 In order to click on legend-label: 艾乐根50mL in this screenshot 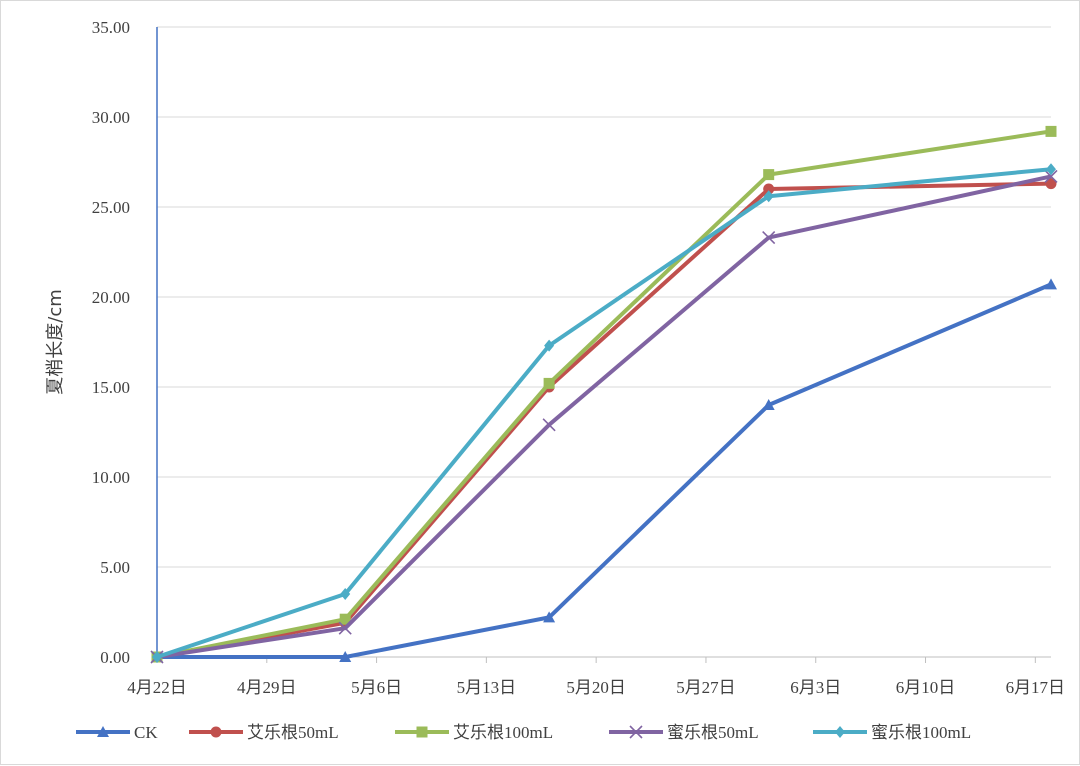, I will do `click(293, 732)`.